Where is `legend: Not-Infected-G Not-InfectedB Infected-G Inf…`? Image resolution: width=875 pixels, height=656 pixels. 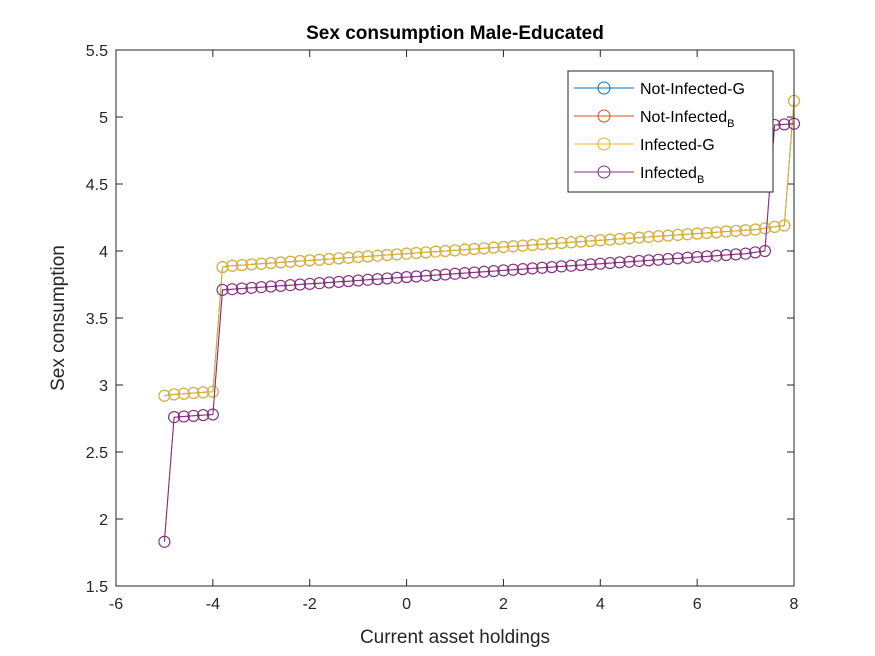 legend: Not-Infected-G Not-InfectedB Infected-G Inf… is located at coordinates (670, 131).